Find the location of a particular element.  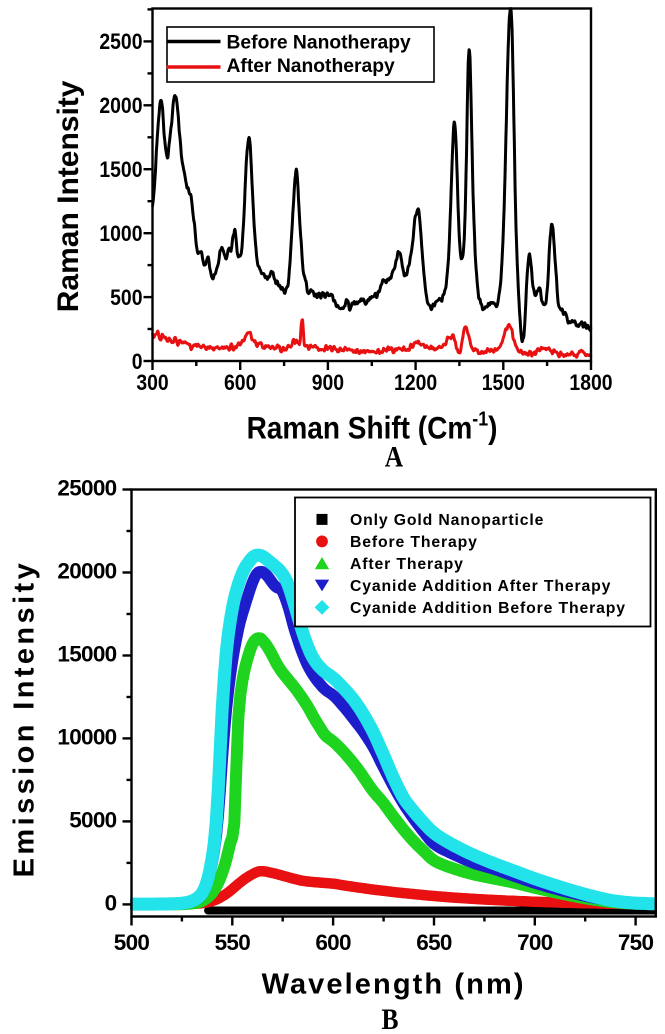

svg-text:Cyanide Addition Before Therap: Cyanide Addition Before Therapy is located at coordinates (488, 608).